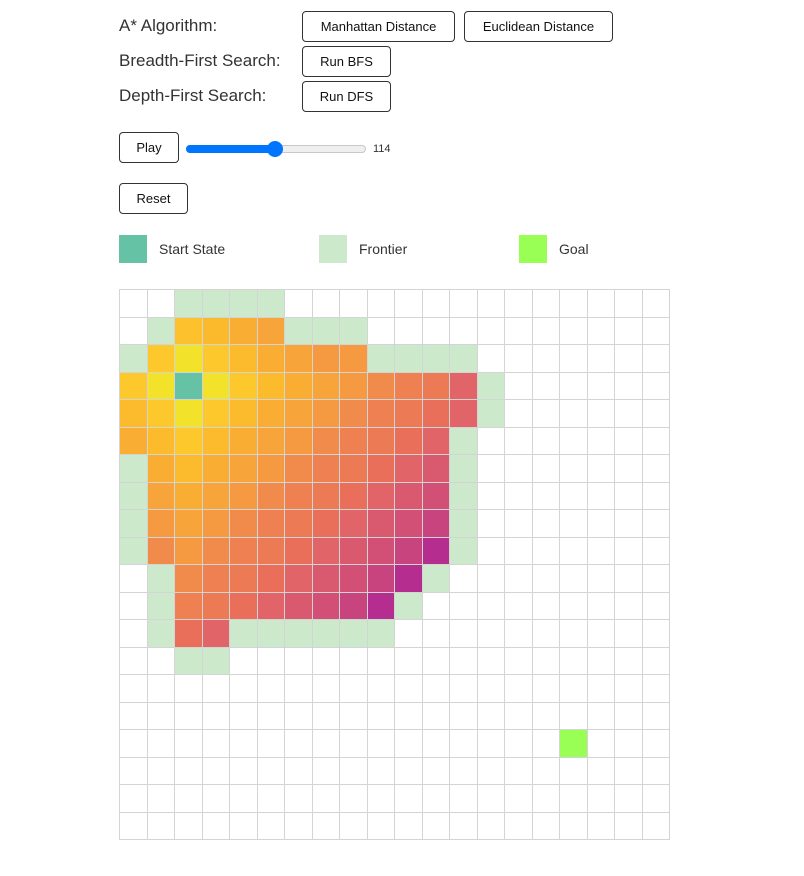 Image resolution: width=804 pixels, height=876 pixels. What do you see at coordinates (538, 26) in the screenshot?
I see `euclidean-distance-button: Euclidean Distance` at bounding box center [538, 26].